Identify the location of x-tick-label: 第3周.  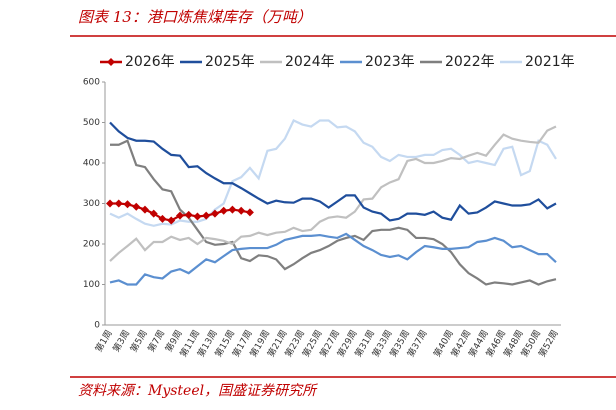
(121, 341).